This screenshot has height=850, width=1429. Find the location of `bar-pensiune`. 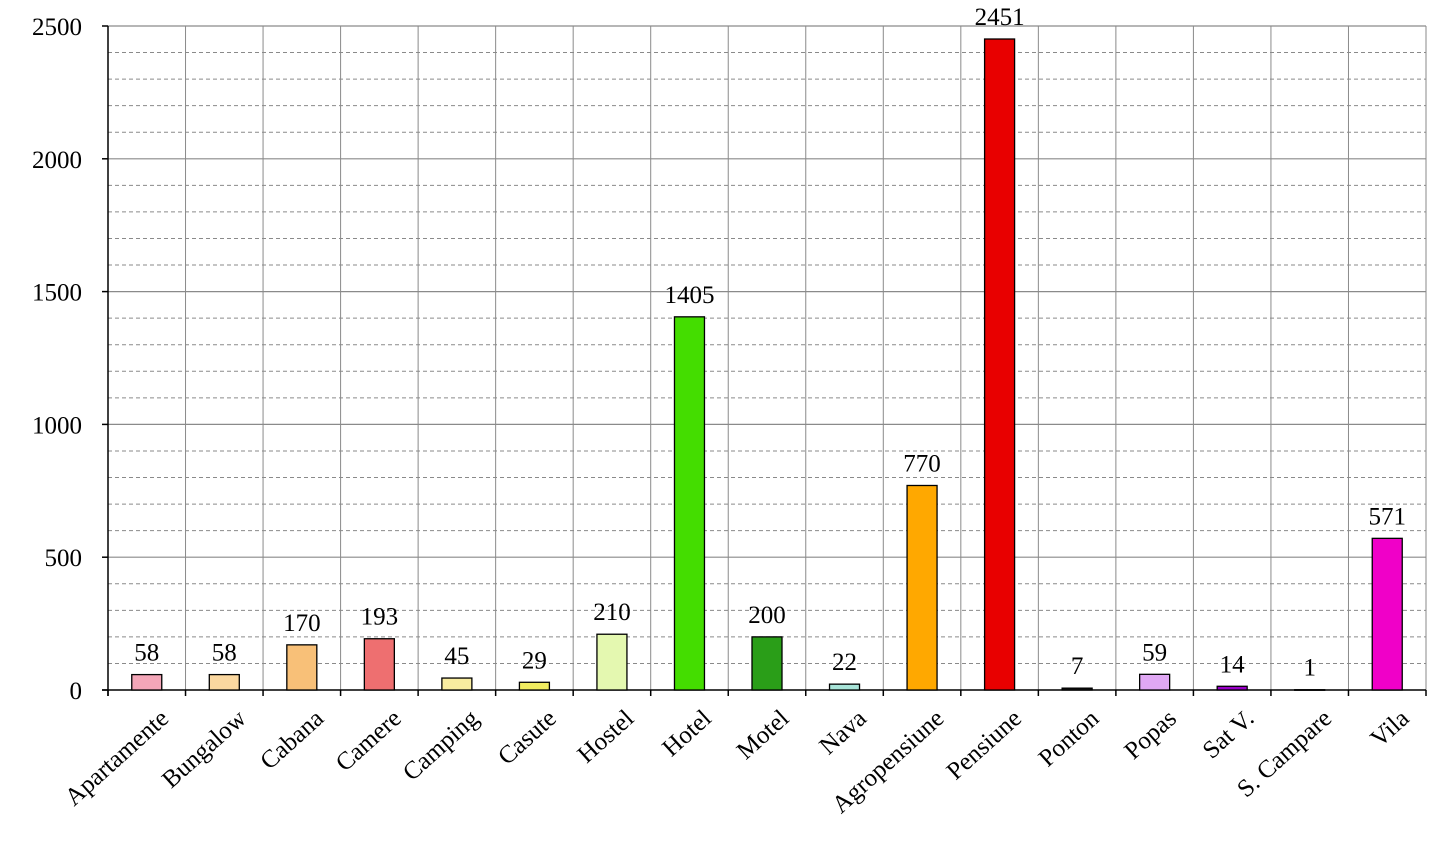

bar-pensiune is located at coordinates (999, 364).